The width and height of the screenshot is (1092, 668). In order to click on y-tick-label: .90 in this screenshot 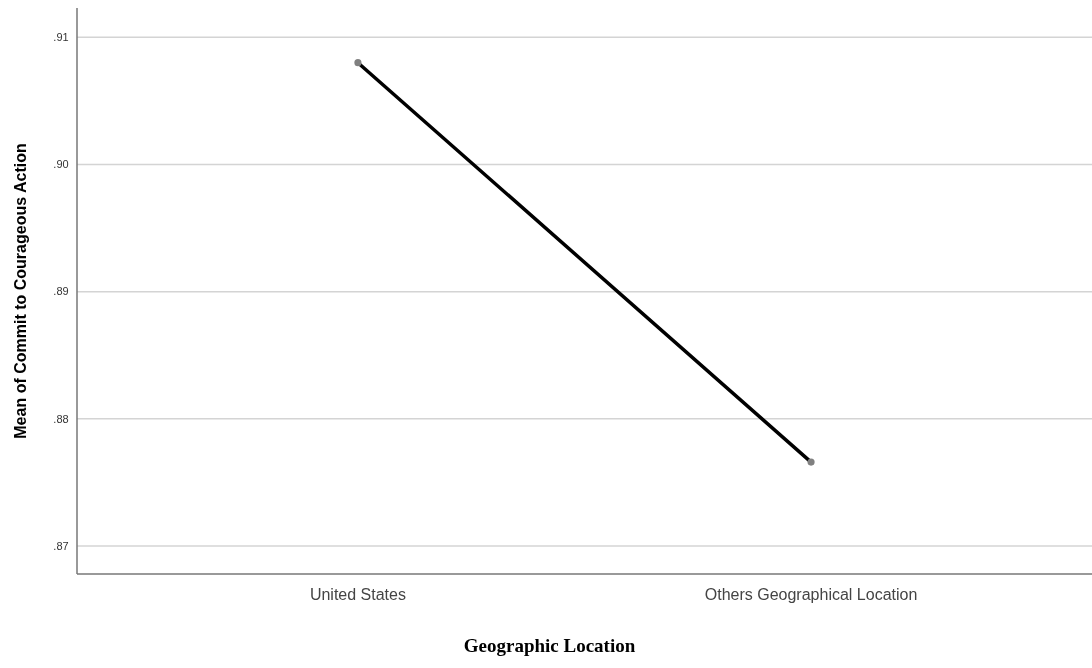, I will do `click(61, 164)`.